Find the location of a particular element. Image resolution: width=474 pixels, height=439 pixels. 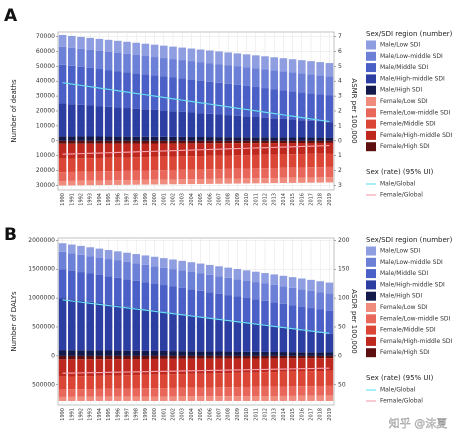

y-axis-title: Number of deaths is located at coordinates (14, 111).